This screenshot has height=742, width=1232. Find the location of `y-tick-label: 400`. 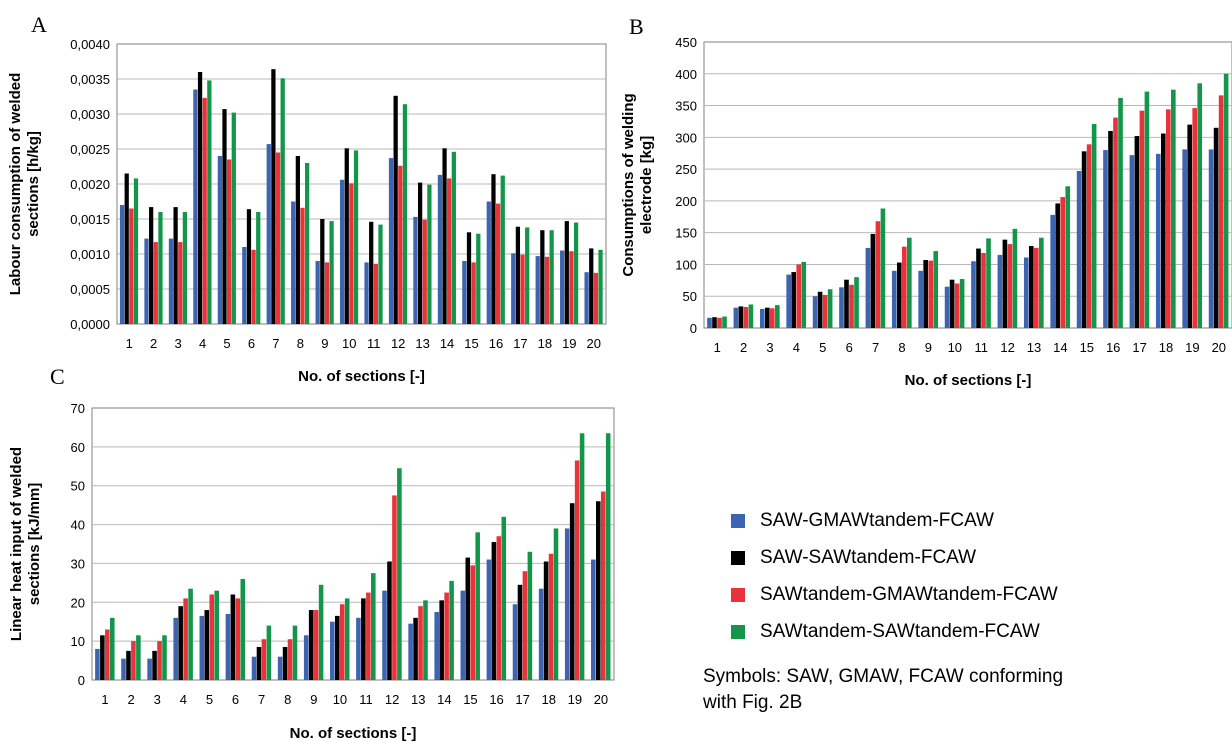

y-tick-label: 400 is located at coordinates (686, 74).